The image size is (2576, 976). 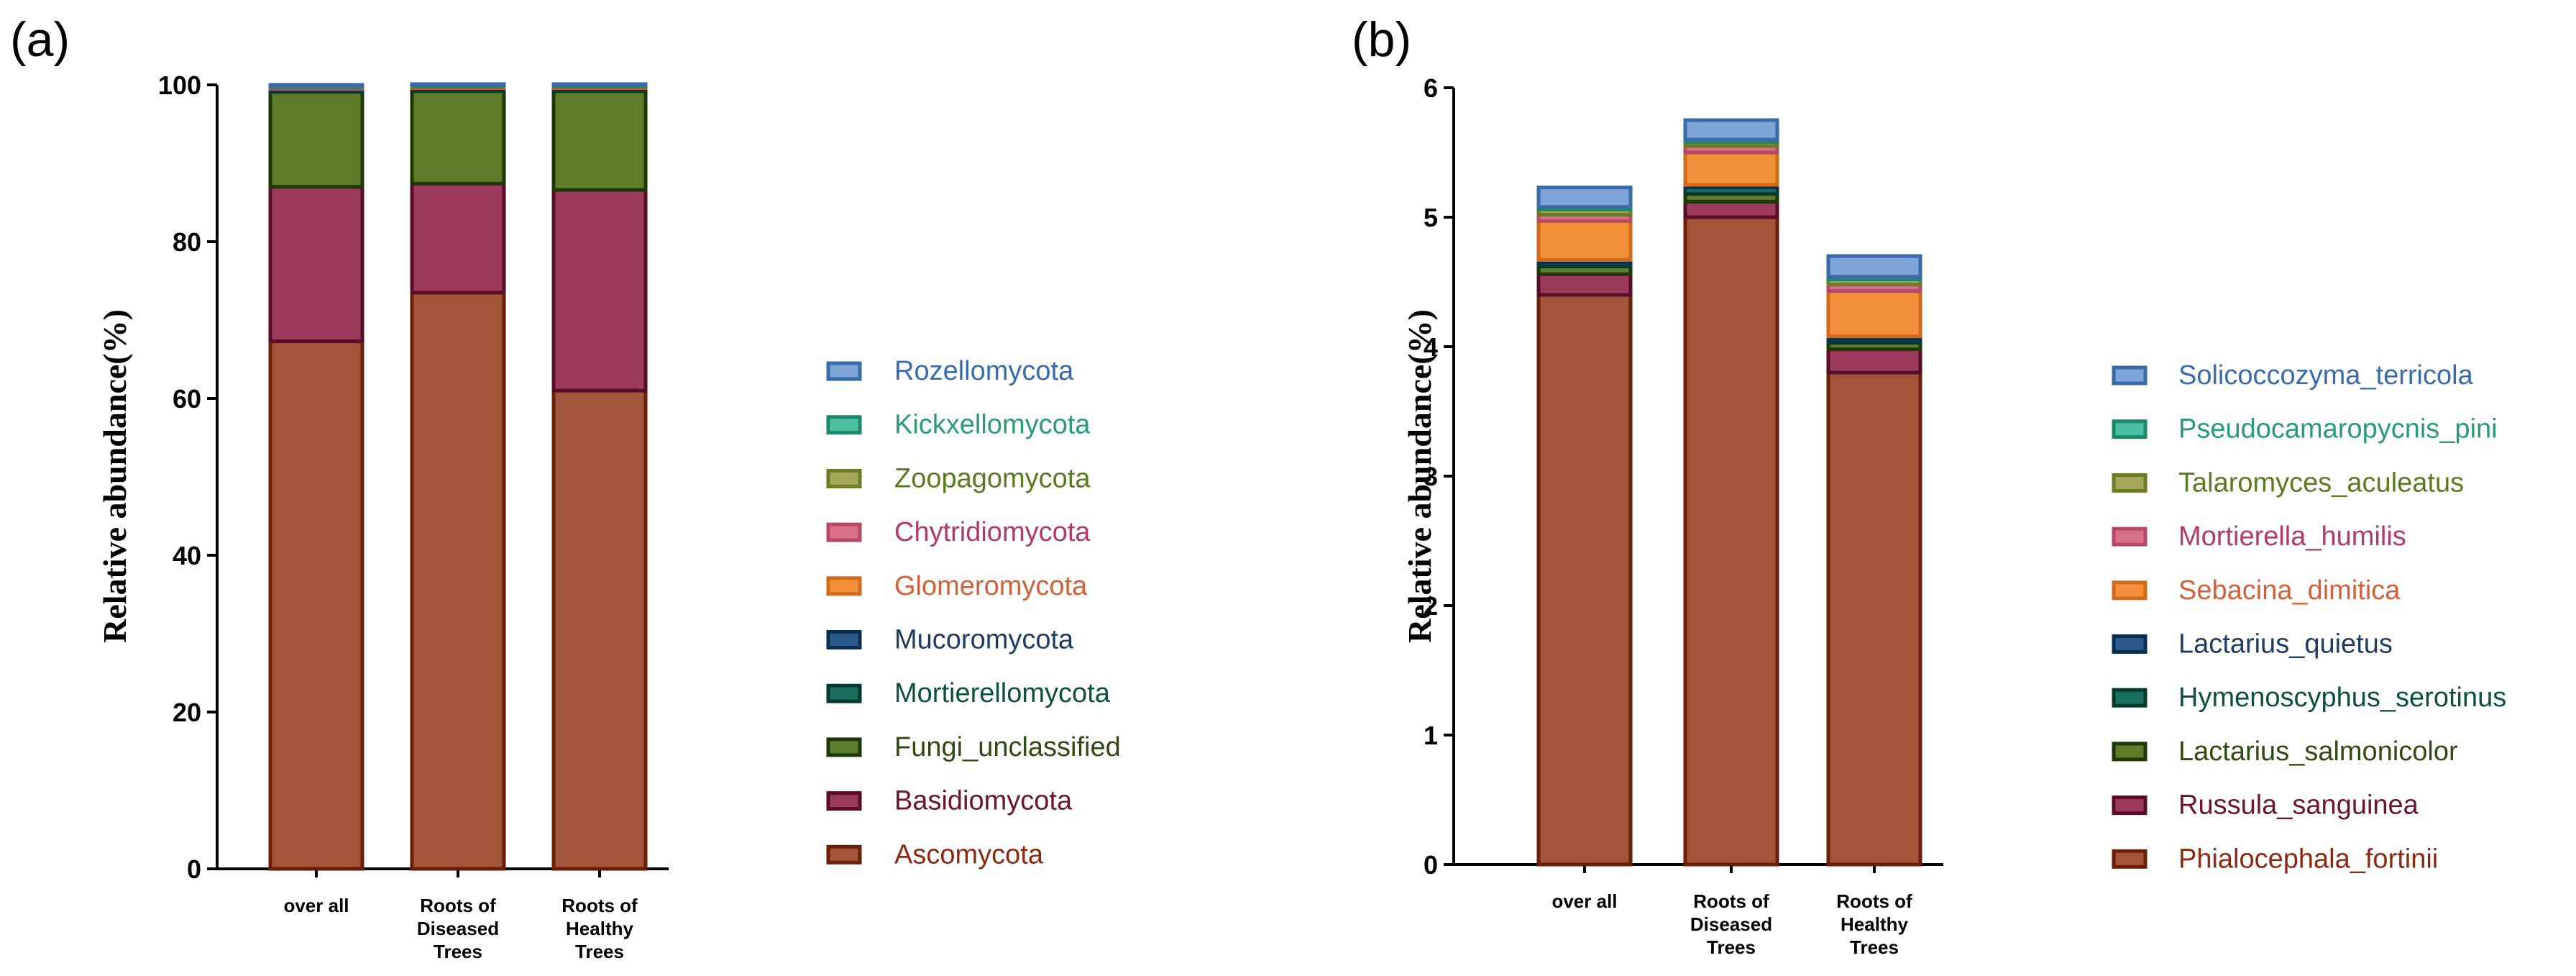 I want to click on panel-a-y-tick-label: 60, so click(x=187, y=399).